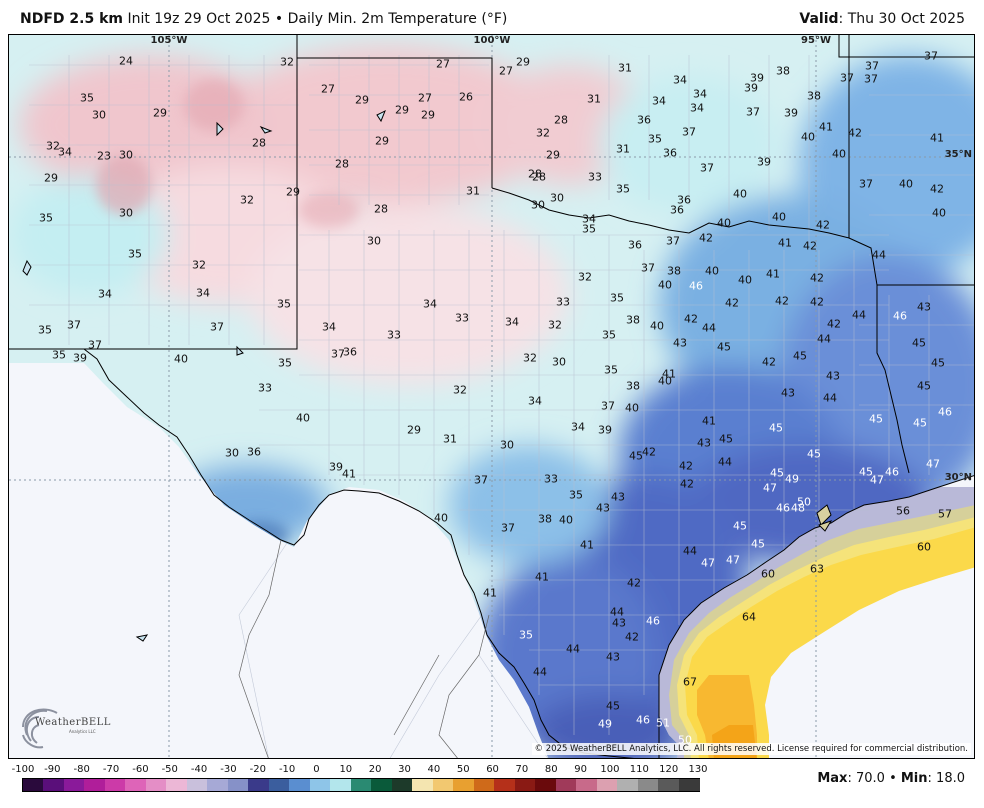  I want to click on lon-label-95w: 95°W, so click(816, 40).